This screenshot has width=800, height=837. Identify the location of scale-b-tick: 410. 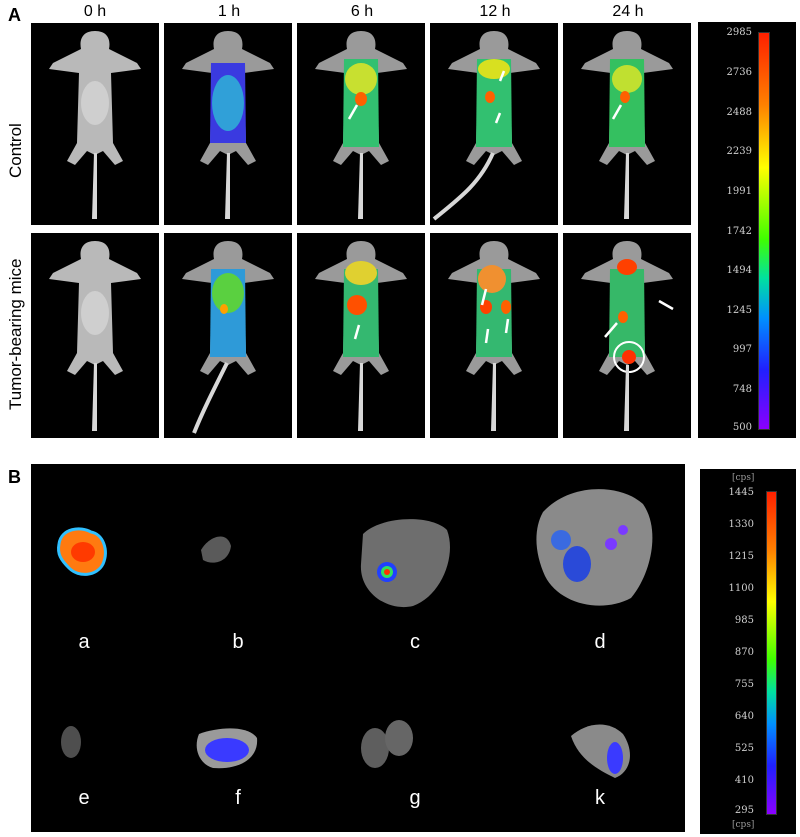
(744, 780).